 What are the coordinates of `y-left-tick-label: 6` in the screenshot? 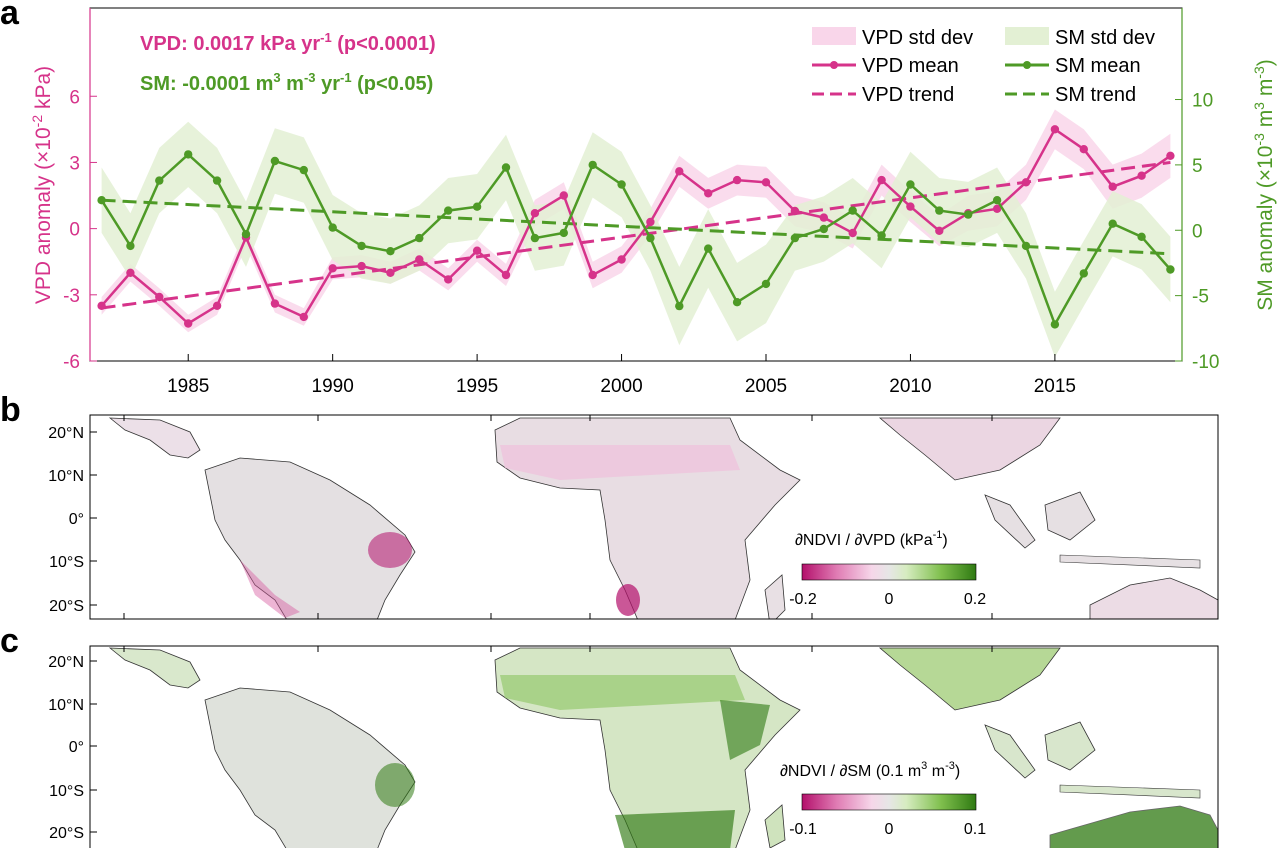 It's located at (74, 97).